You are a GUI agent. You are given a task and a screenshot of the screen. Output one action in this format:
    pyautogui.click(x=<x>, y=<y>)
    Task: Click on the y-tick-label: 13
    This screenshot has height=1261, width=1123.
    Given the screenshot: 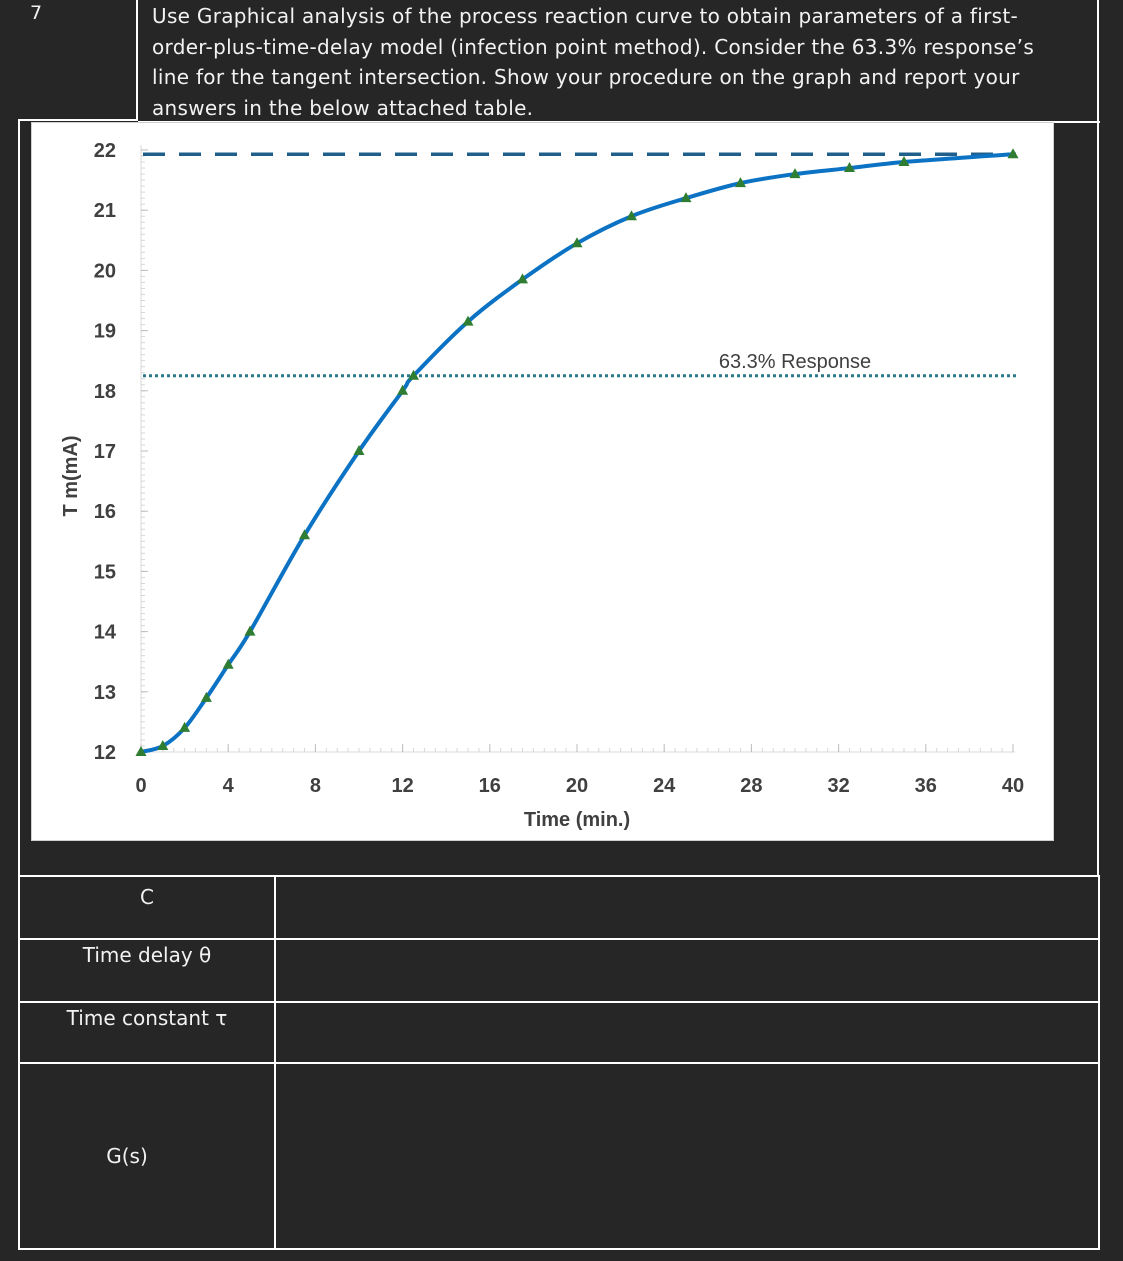 What is the action you would take?
    pyautogui.click(x=105, y=693)
    